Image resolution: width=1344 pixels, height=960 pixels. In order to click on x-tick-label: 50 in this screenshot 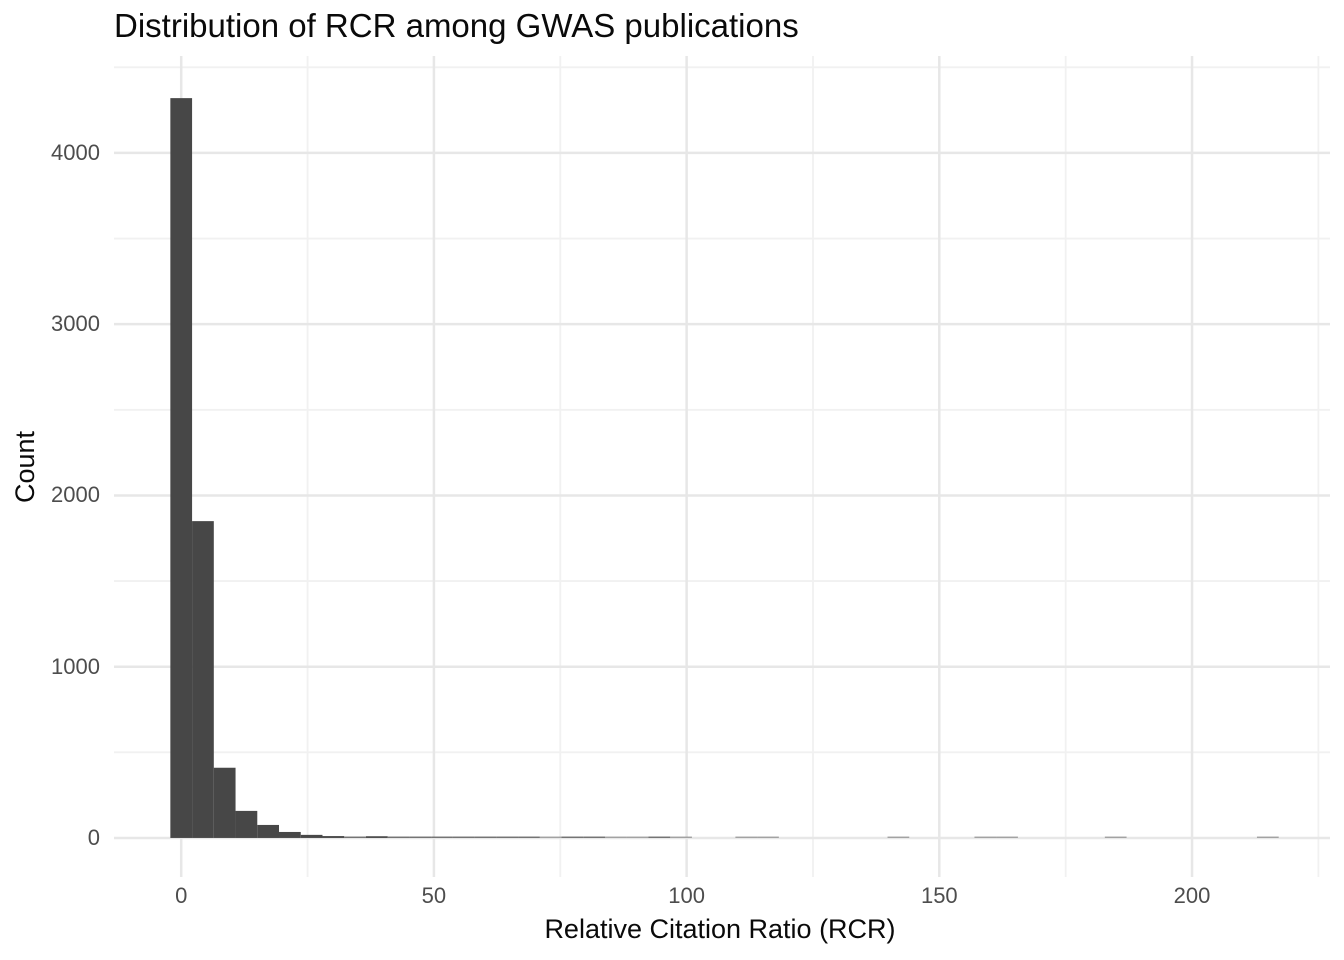, I will do `click(434, 895)`.